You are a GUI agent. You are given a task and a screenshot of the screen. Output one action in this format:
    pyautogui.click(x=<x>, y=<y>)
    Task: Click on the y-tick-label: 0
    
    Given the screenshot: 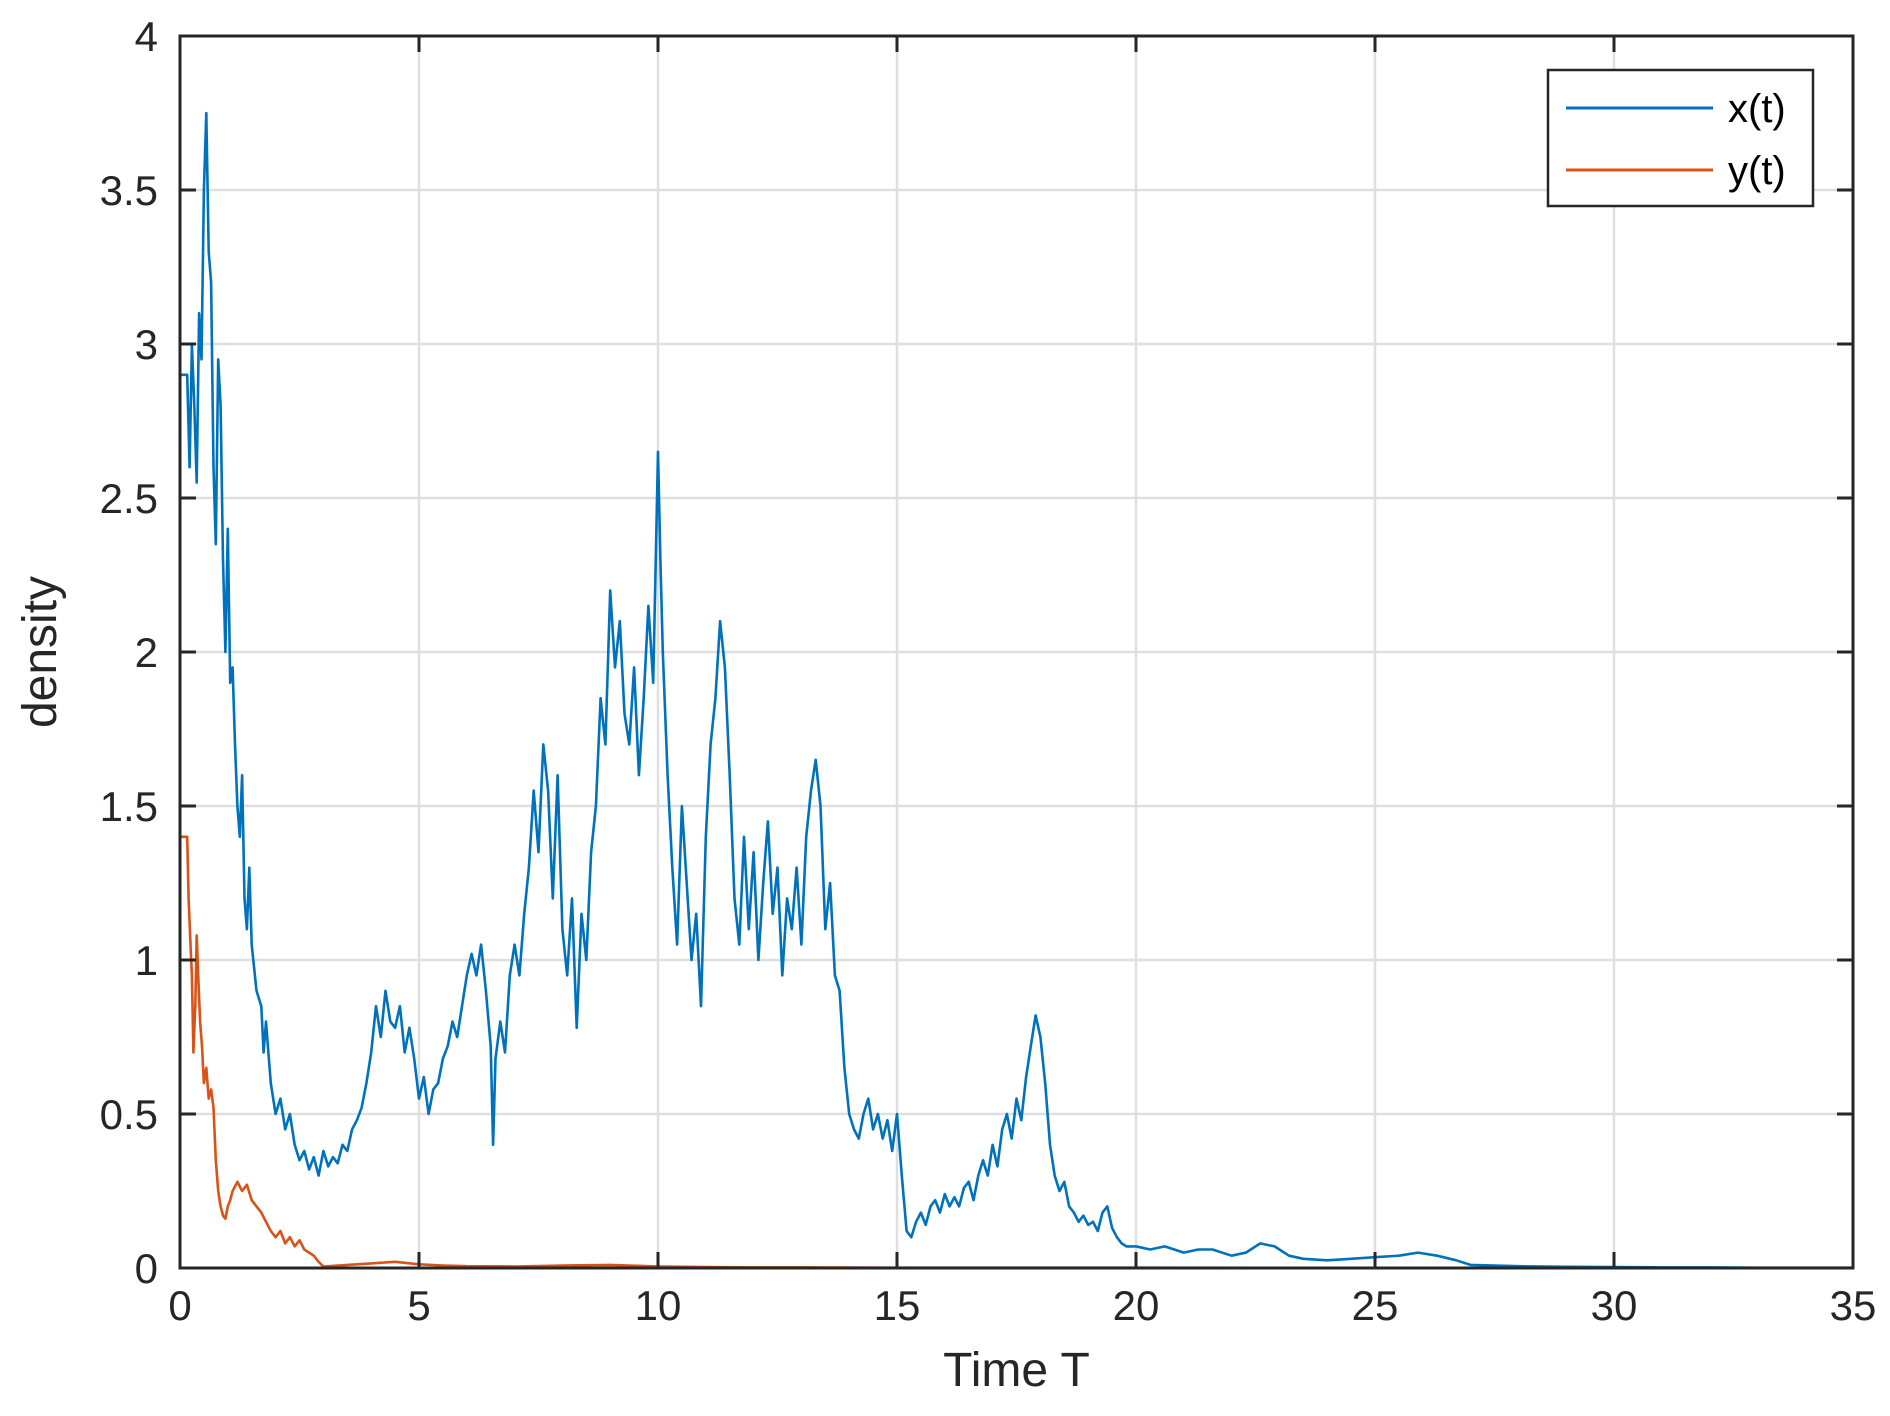 What is the action you would take?
    pyautogui.click(x=146, y=1268)
    